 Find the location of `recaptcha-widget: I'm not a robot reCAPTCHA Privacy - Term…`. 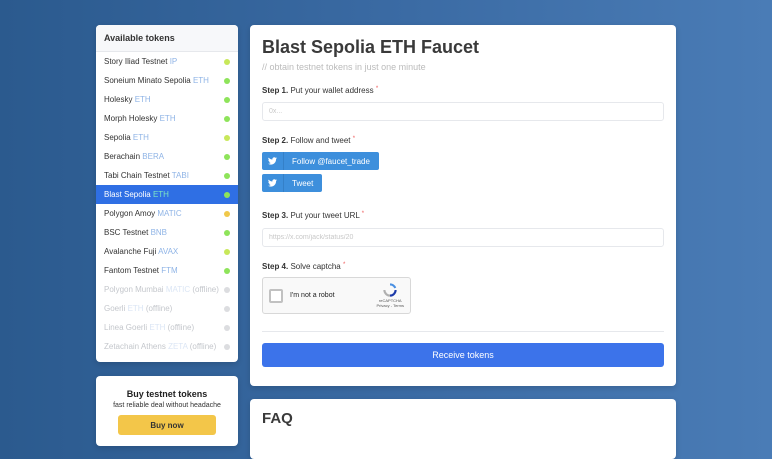

recaptcha-widget: I'm not a robot reCAPTCHA Privacy - Term… is located at coordinates (336, 295).